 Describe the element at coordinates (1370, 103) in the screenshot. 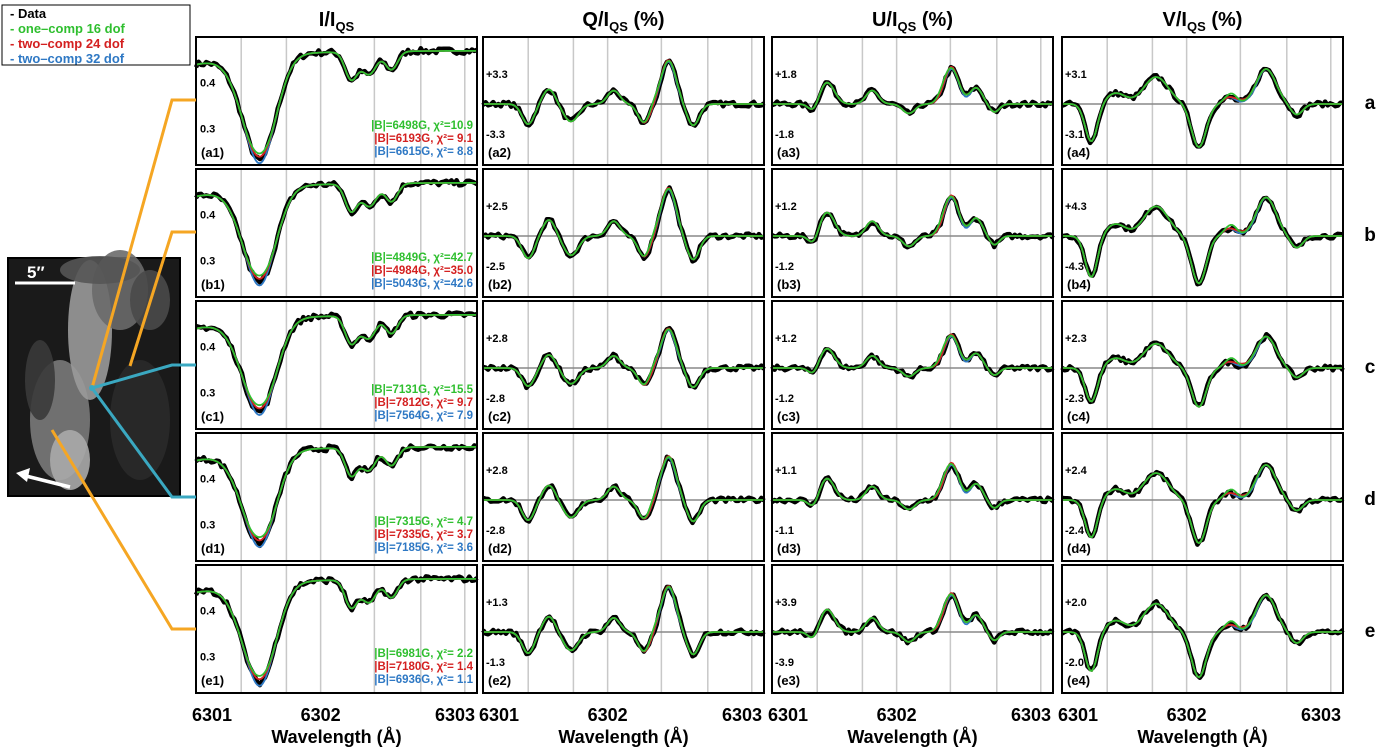

I see `row-label: a` at that location.